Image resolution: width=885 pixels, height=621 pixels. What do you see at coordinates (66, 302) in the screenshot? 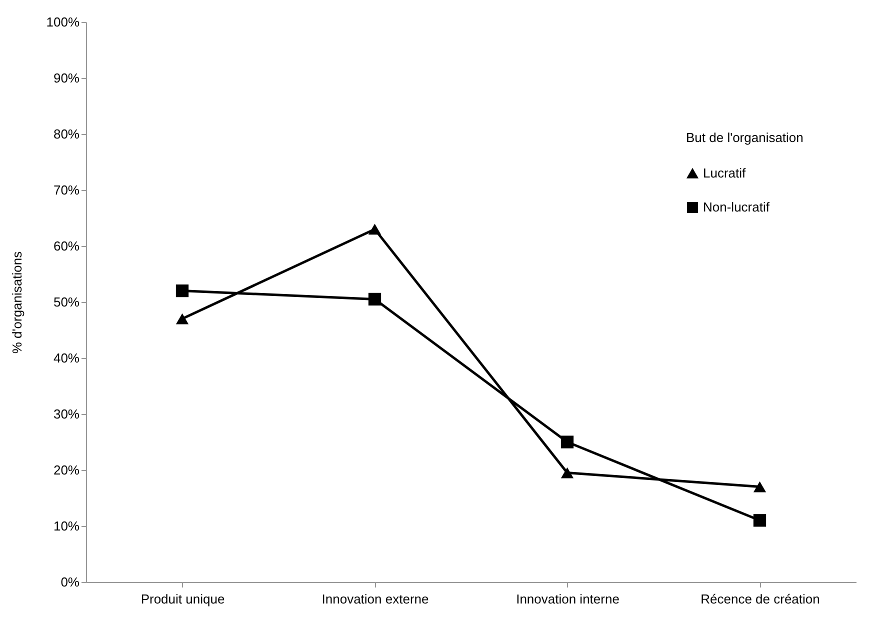
I see `y-tick-label: 50%` at bounding box center [66, 302].